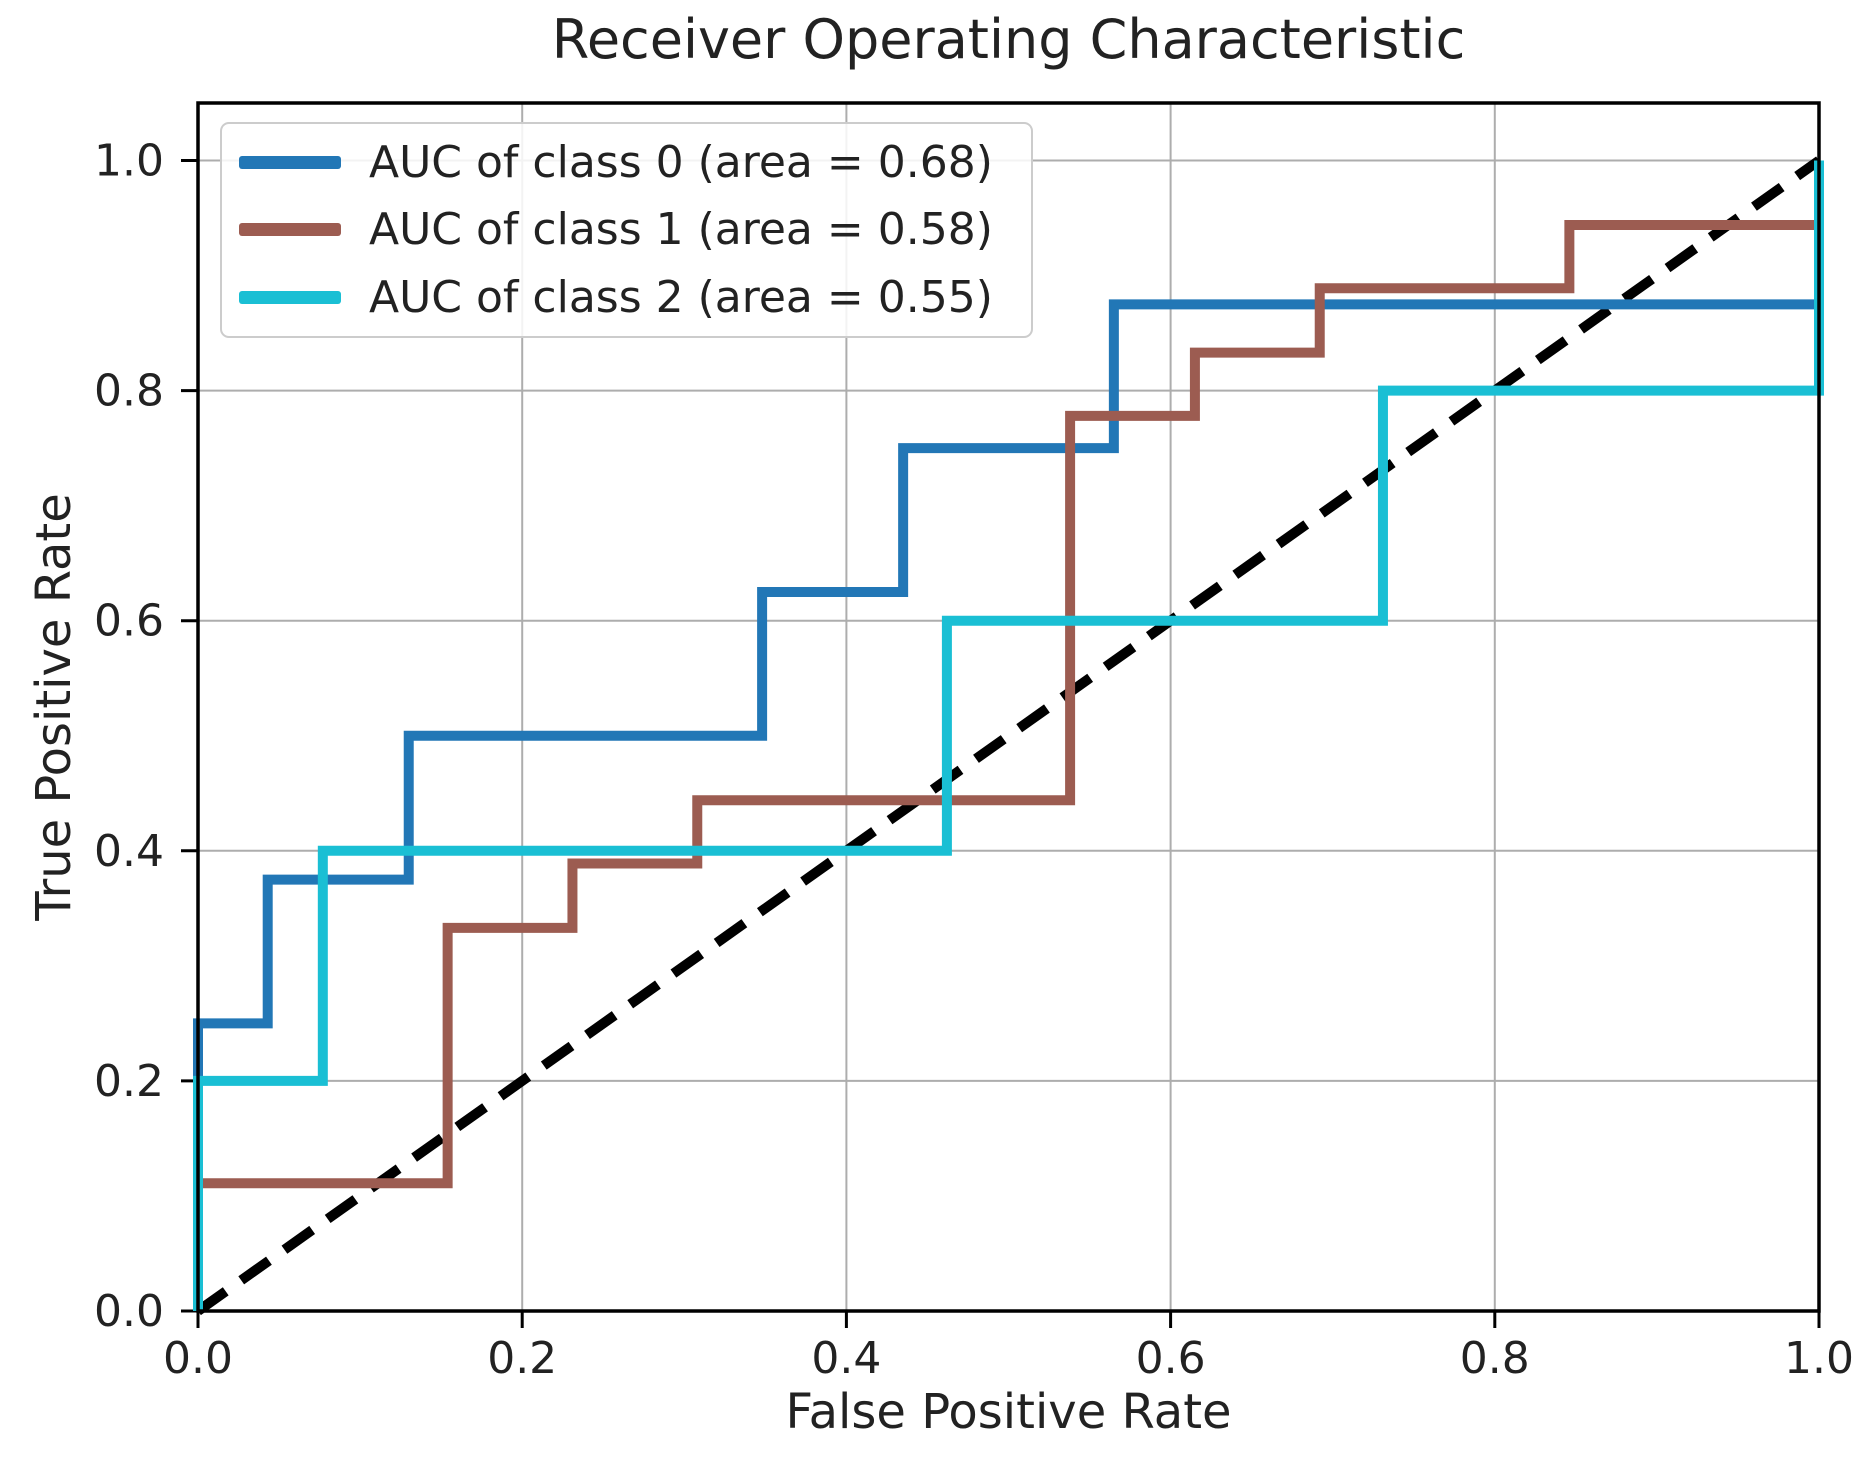 The height and width of the screenshot is (1481, 1873). I want to click on y-axis-label: True Positive Rate, so click(54, 707).